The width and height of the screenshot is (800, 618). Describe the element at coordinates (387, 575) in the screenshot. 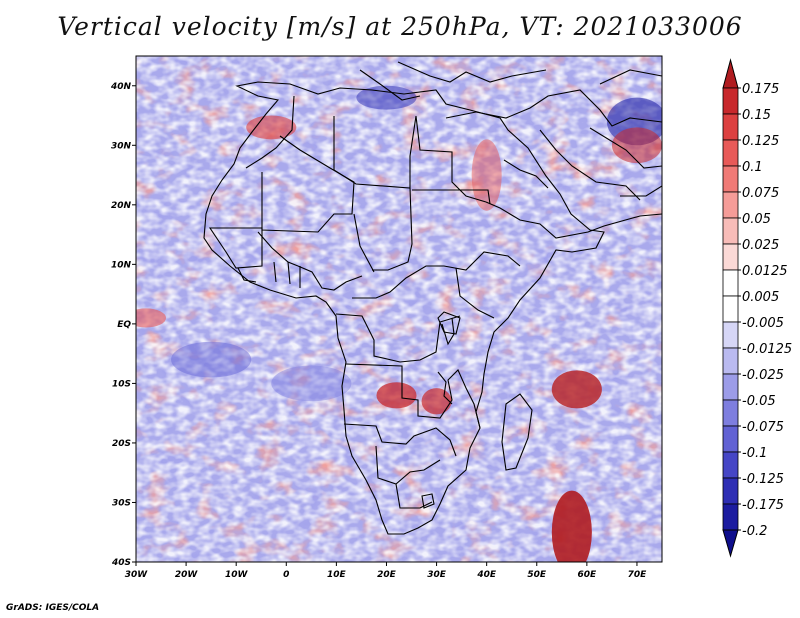

I see `x-tick-label: 20E` at that location.